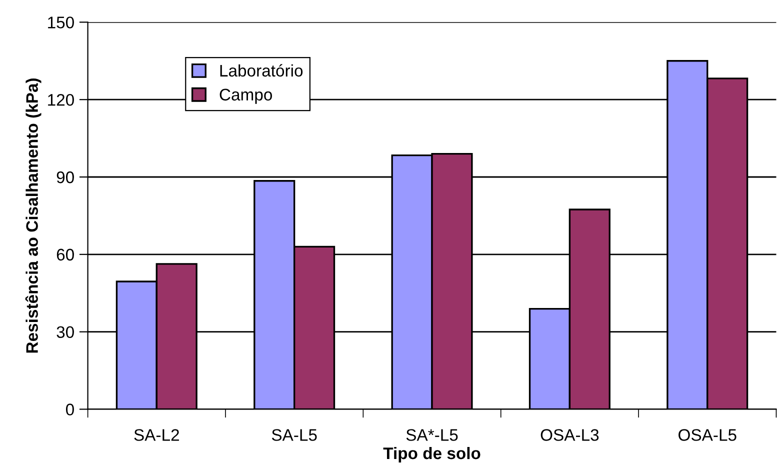 The width and height of the screenshot is (777, 472). What do you see at coordinates (65, 177) in the screenshot?
I see `y-tick-label: 90` at bounding box center [65, 177].